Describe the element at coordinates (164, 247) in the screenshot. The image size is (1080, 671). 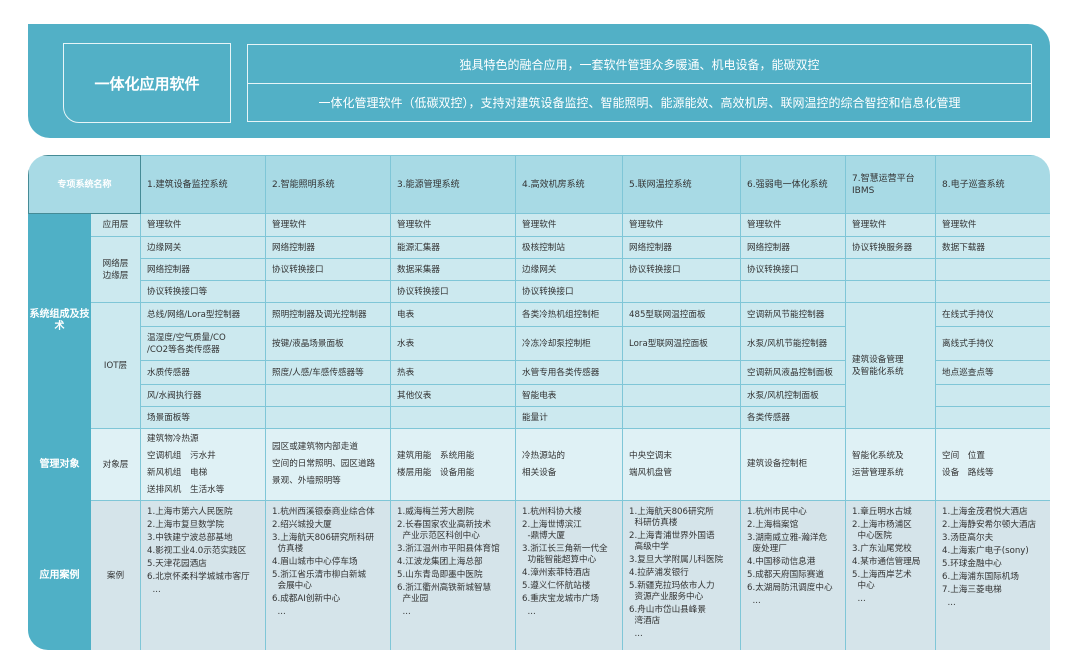
I see `cell-text: 边缘网关` at that location.